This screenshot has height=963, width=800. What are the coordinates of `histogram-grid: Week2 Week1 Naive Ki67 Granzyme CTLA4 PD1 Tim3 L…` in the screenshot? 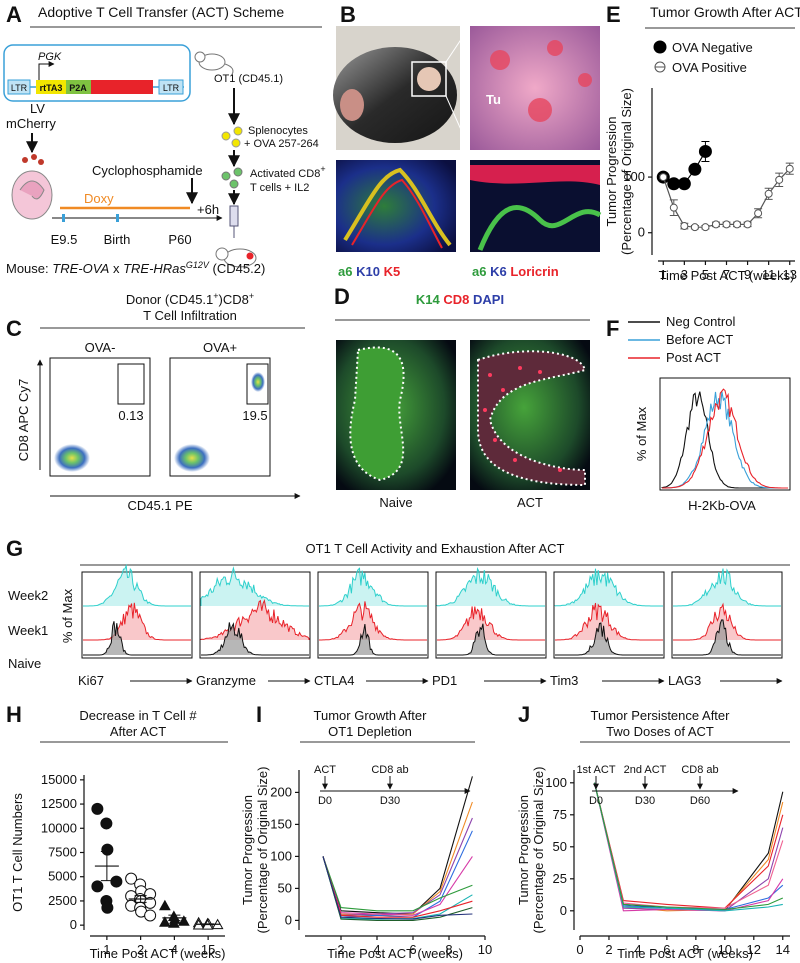 It's located at (395, 625).